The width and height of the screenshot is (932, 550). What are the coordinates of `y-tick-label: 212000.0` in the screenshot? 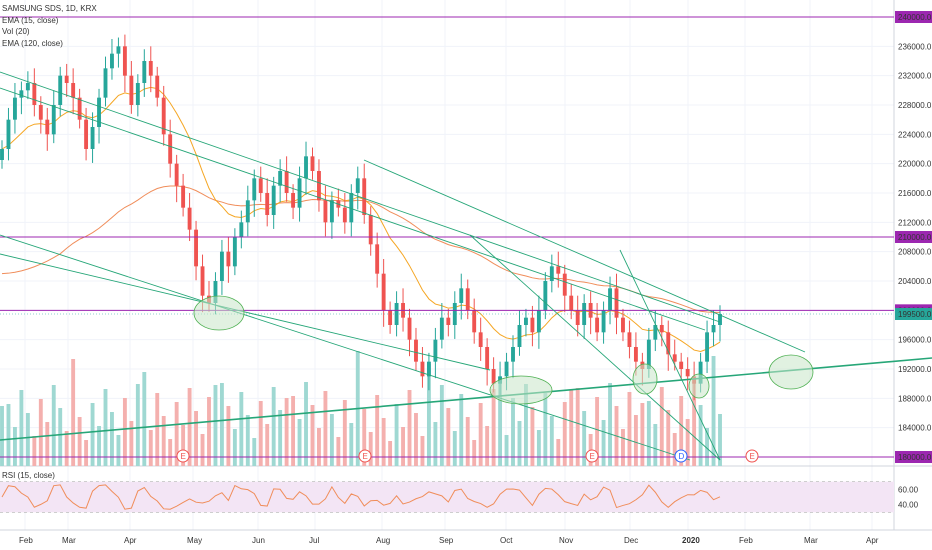 It's located at (915, 222).